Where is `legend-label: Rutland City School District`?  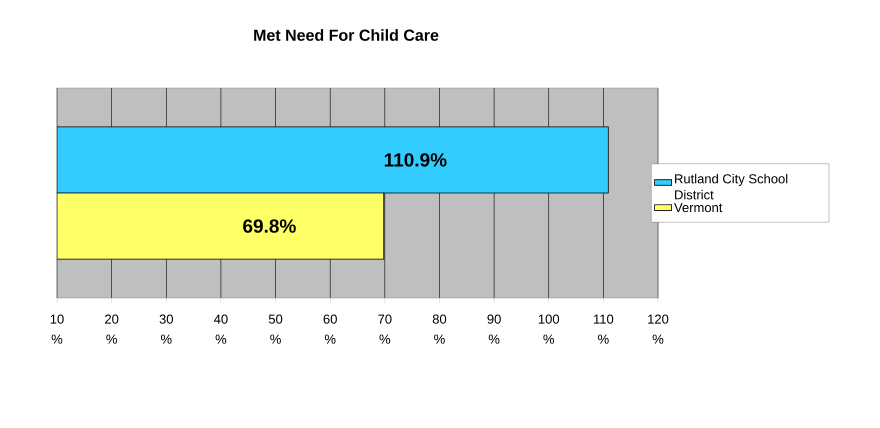 legend-label: Rutland City School District is located at coordinates (731, 187).